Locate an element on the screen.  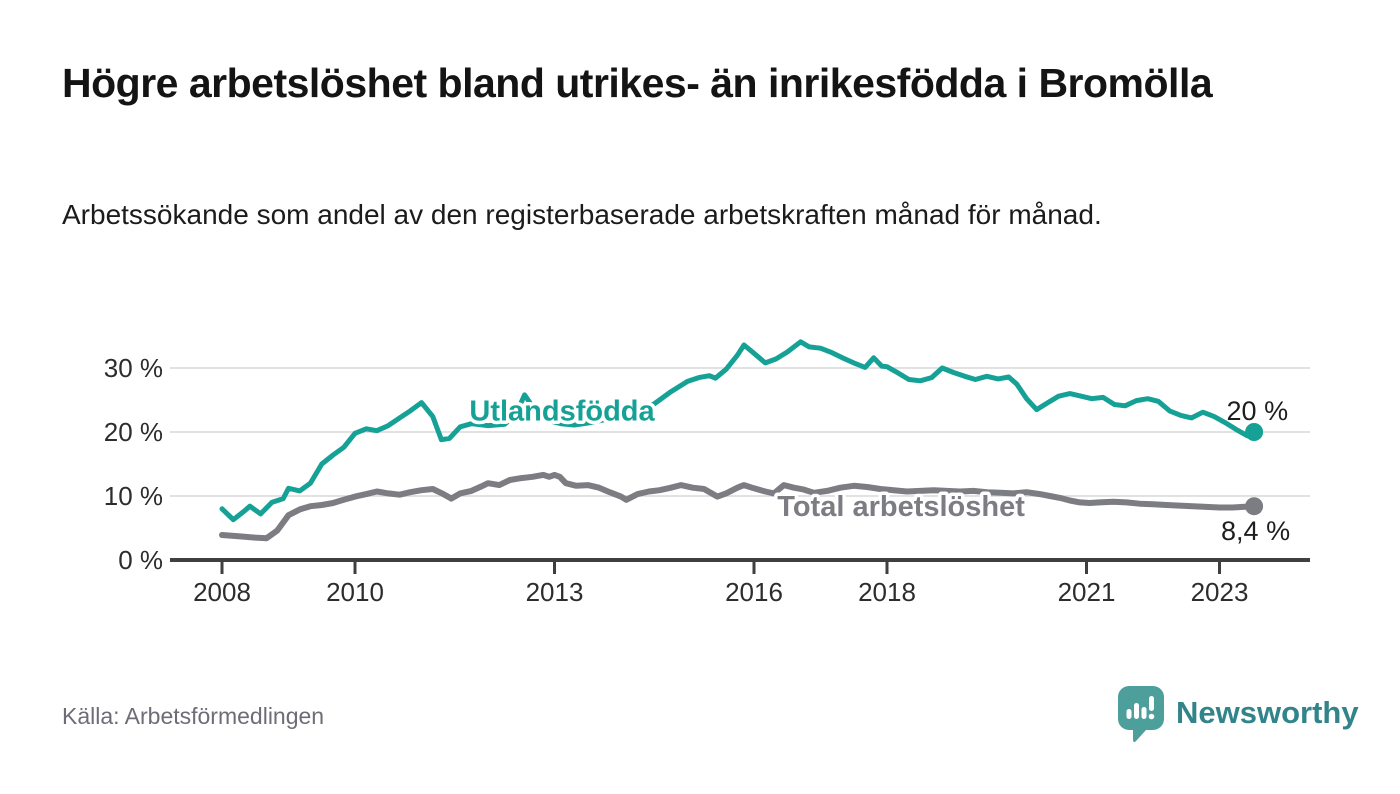
bar-chart-glyph is located at coordinates (1140, 708).